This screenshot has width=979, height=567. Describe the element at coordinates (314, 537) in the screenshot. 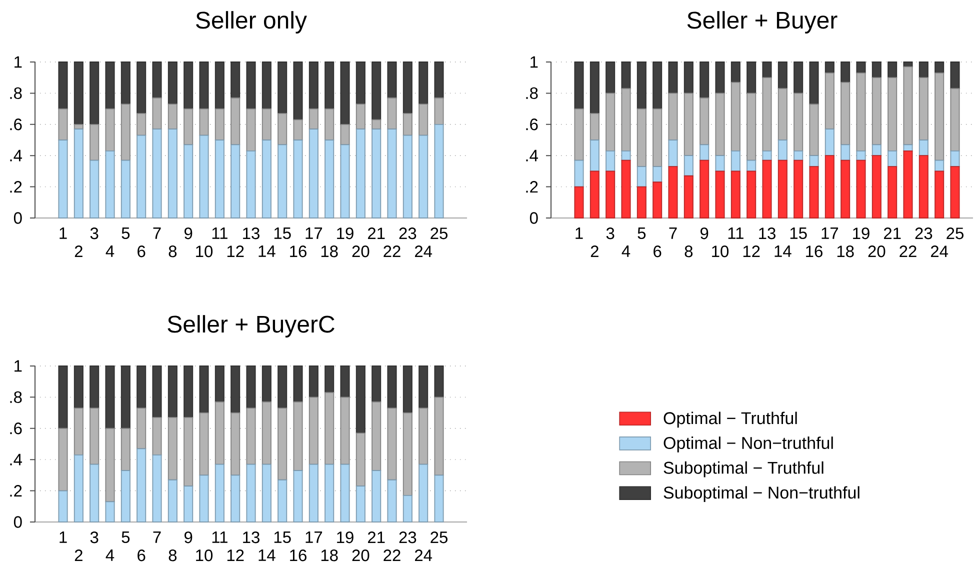

I see `x-tick-label: 17` at that location.